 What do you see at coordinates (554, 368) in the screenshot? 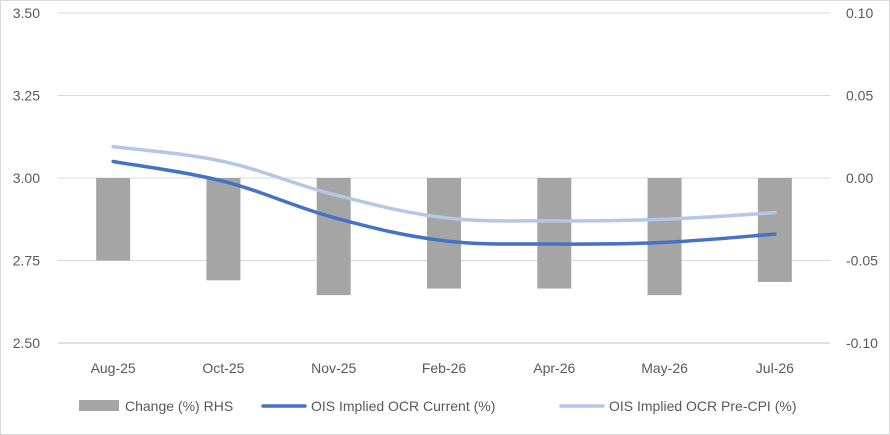
I see `x-tick-label: Apr-26` at bounding box center [554, 368].